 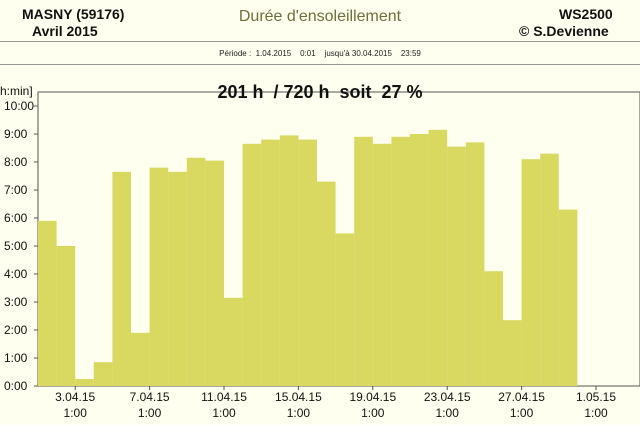 What do you see at coordinates (564, 31) in the screenshot?
I see `copyright: © S.Devienne` at bounding box center [564, 31].